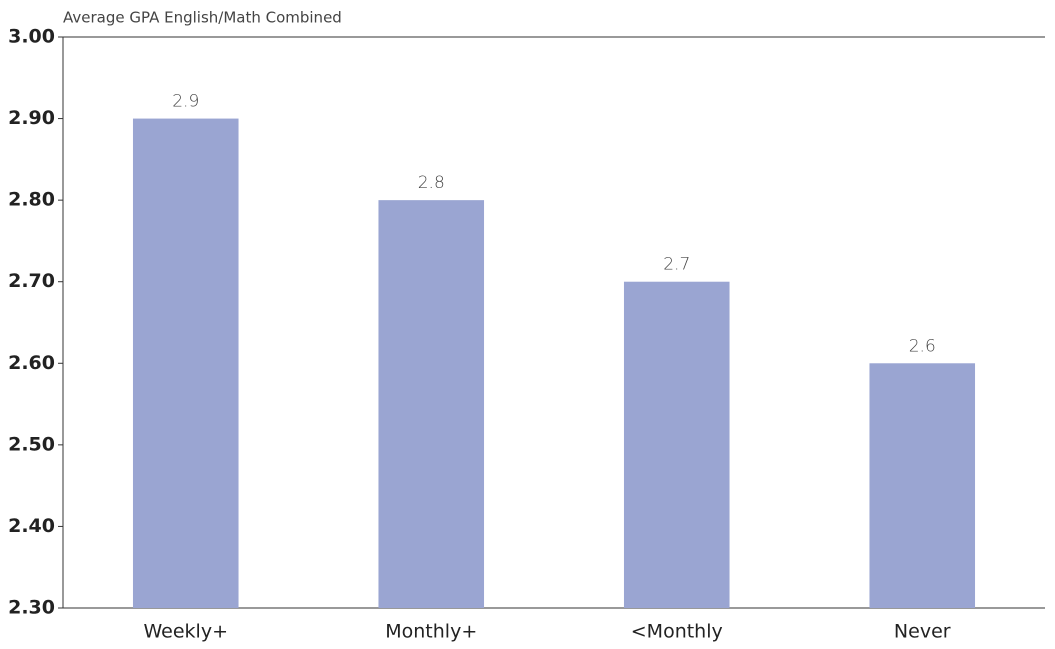  Describe the element at coordinates (31, 608) in the screenshot. I see `y-tick-label: 2.30` at that location.